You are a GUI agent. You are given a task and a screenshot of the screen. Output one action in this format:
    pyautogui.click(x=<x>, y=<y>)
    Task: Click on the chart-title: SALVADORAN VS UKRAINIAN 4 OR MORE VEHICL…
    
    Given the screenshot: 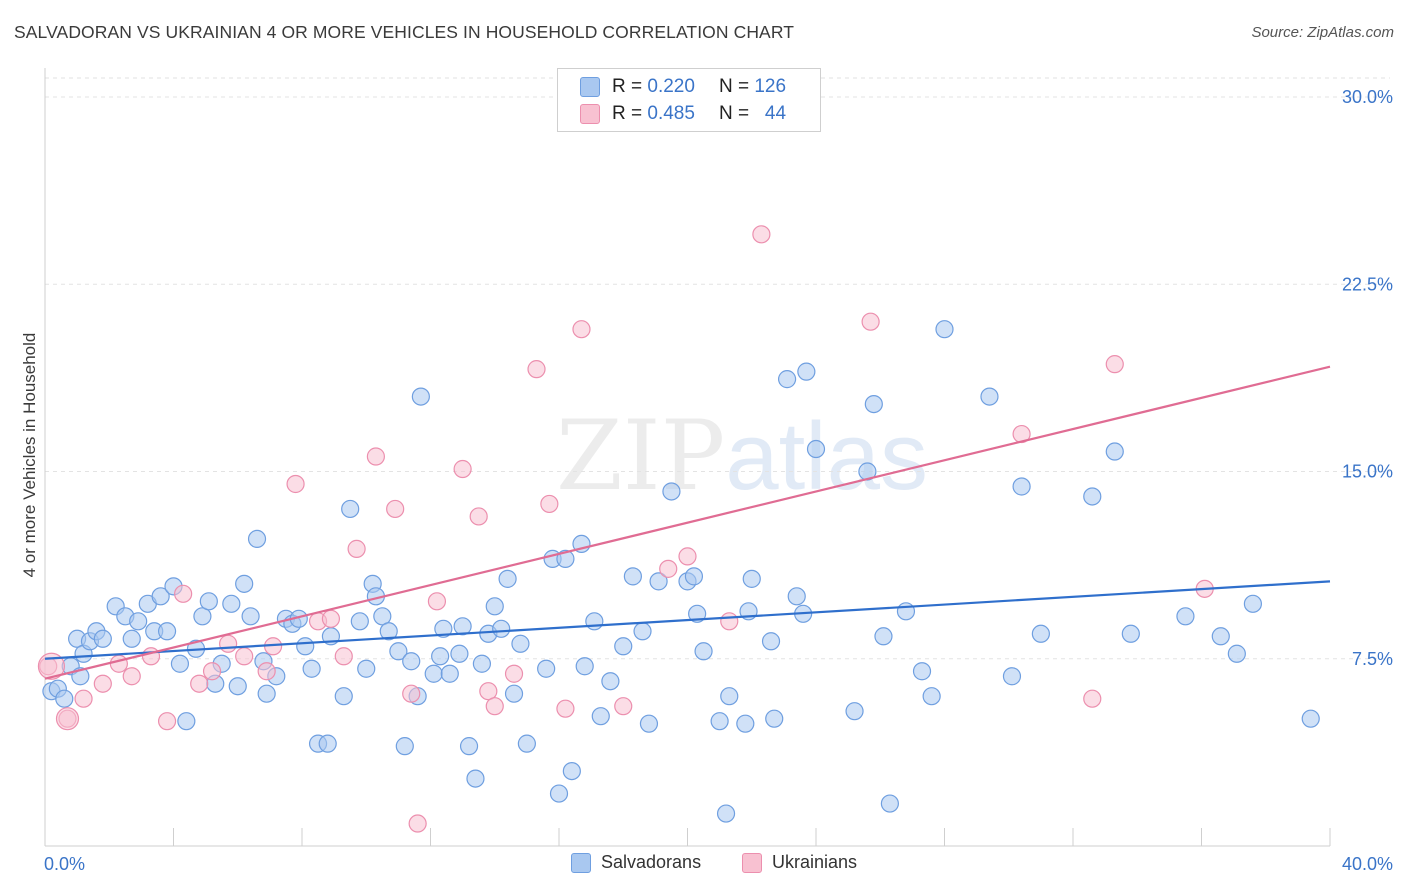 What is the action you would take?
    pyautogui.click(x=404, y=32)
    